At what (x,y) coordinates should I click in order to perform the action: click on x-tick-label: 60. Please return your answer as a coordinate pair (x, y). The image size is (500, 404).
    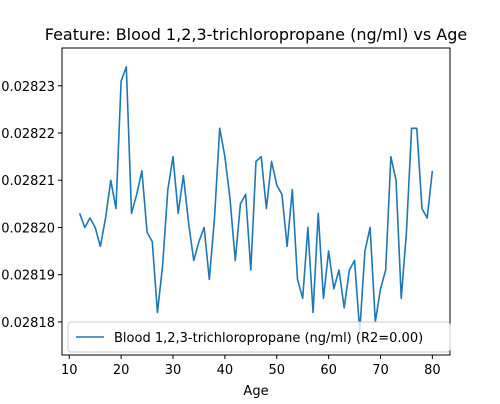
    Looking at the image, I should click on (328, 370).